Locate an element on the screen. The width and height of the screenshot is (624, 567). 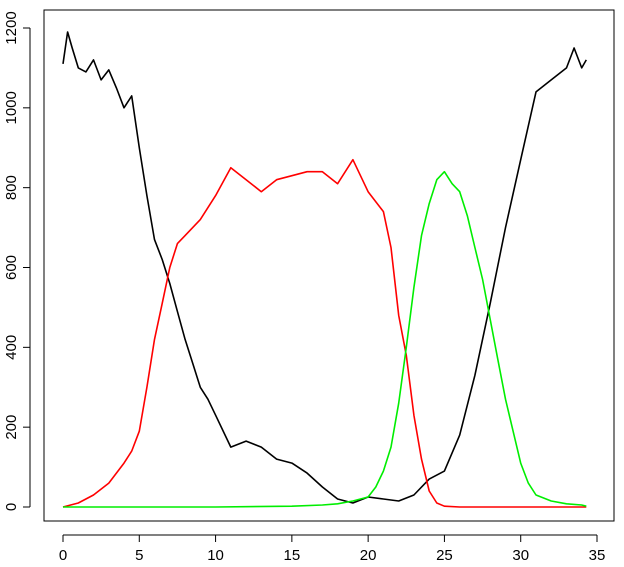
x-tick-label: 0 is located at coordinates (63, 555).